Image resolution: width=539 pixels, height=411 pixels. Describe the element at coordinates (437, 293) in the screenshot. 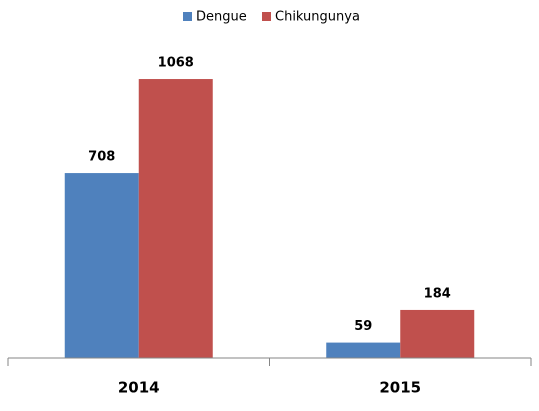

I see `value-label: 184` at that location.